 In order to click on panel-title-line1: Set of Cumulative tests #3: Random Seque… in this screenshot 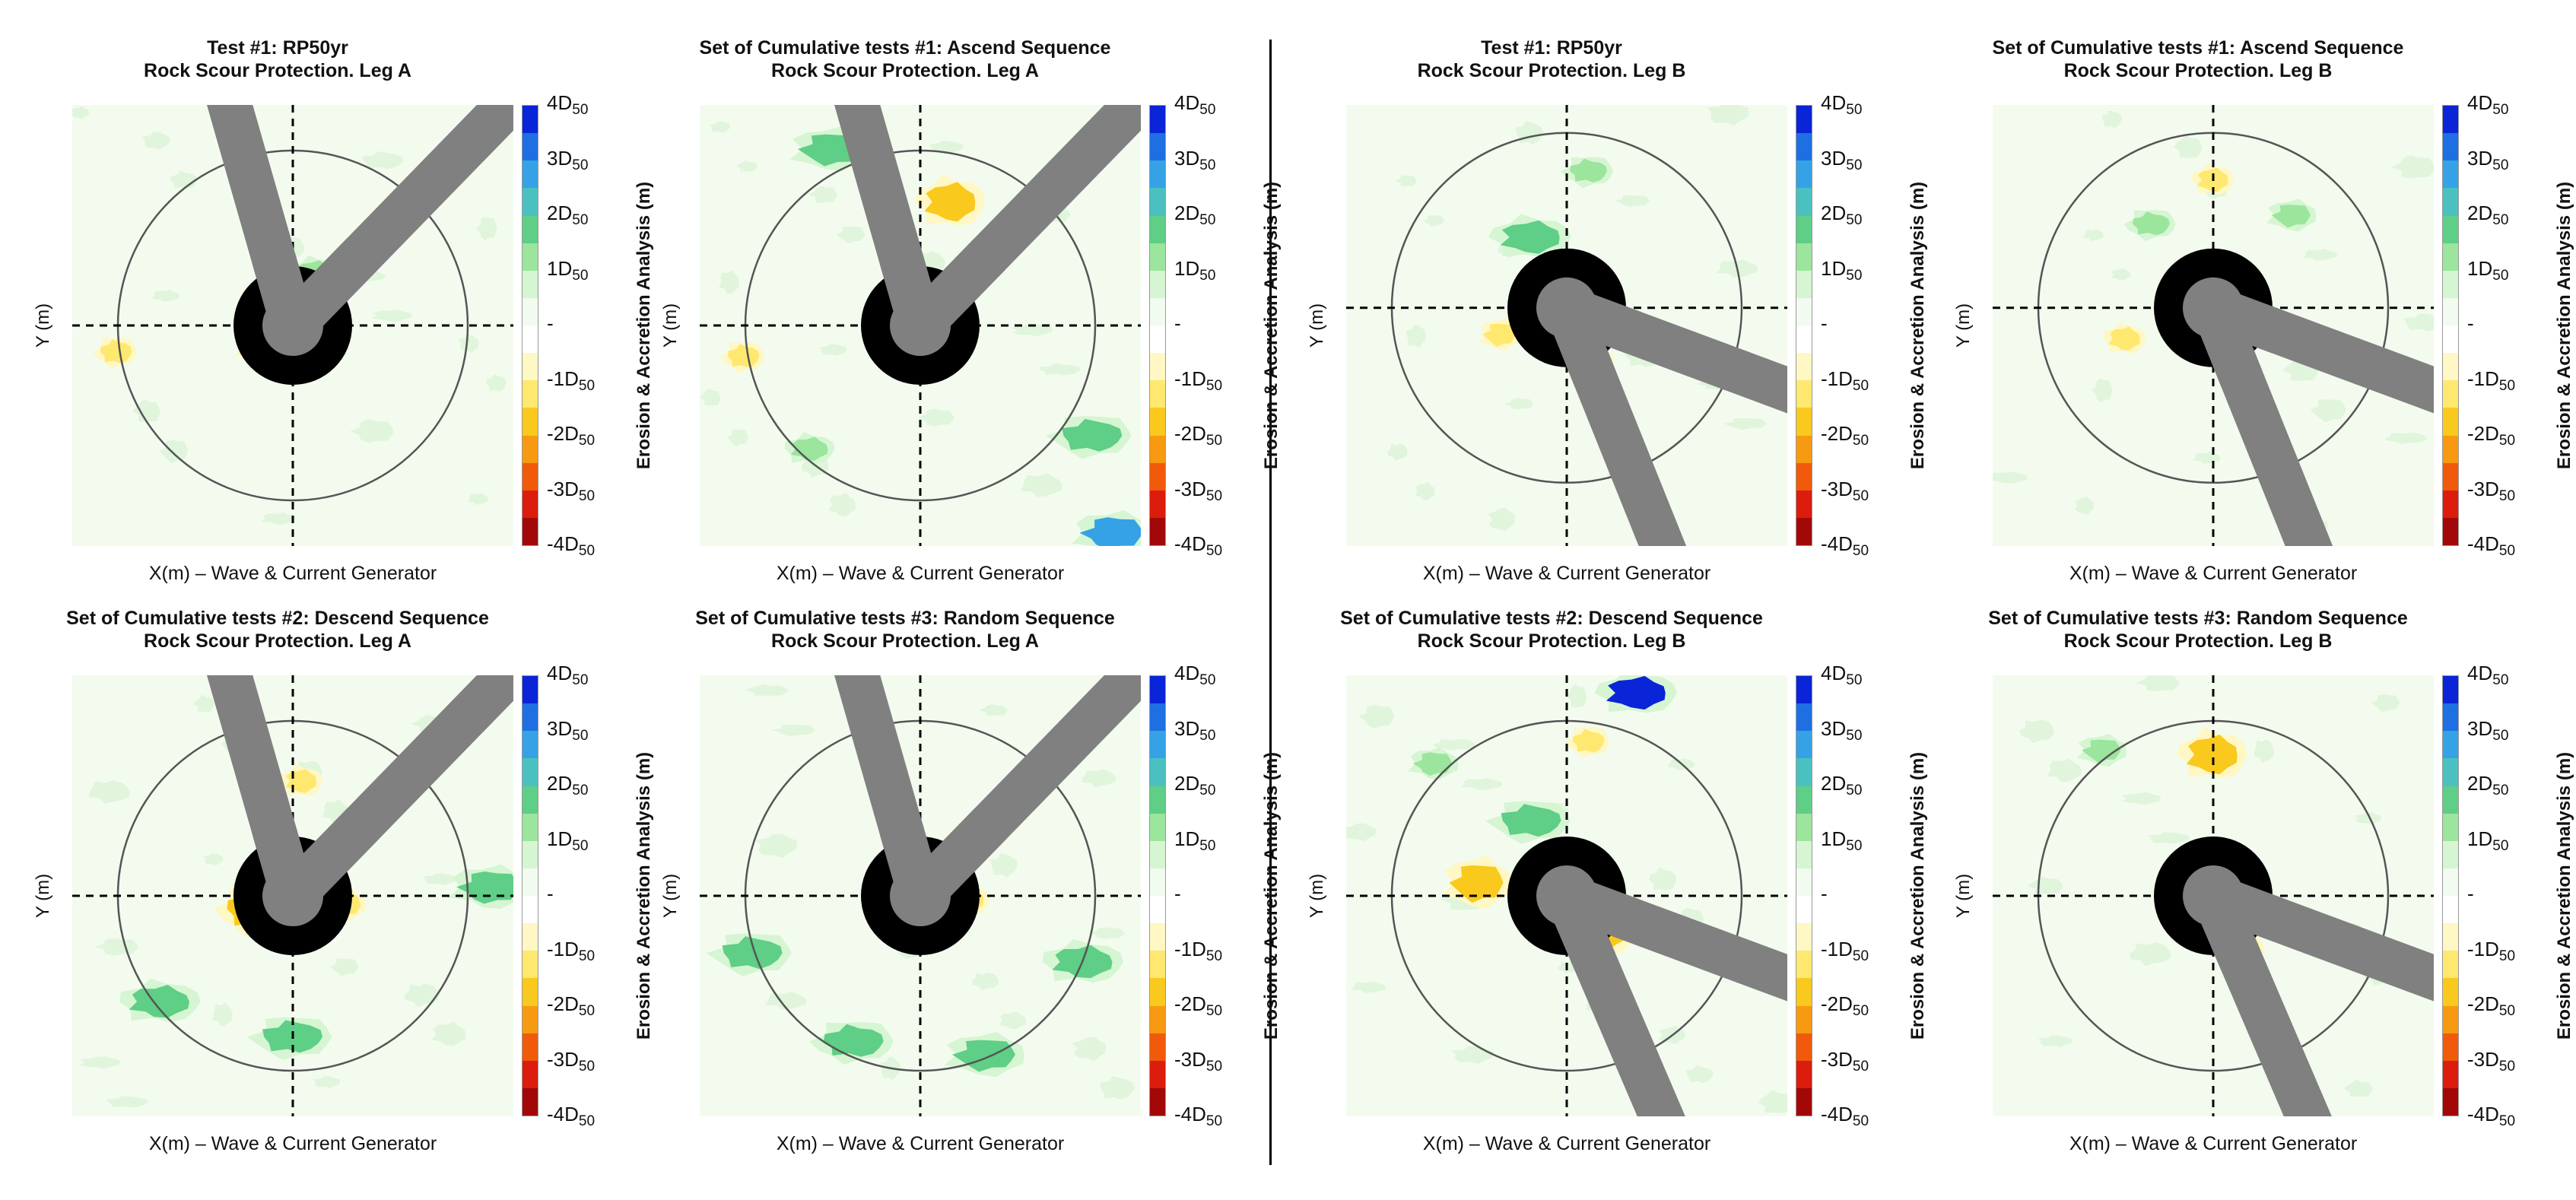, I will do `click(905, 618)`.